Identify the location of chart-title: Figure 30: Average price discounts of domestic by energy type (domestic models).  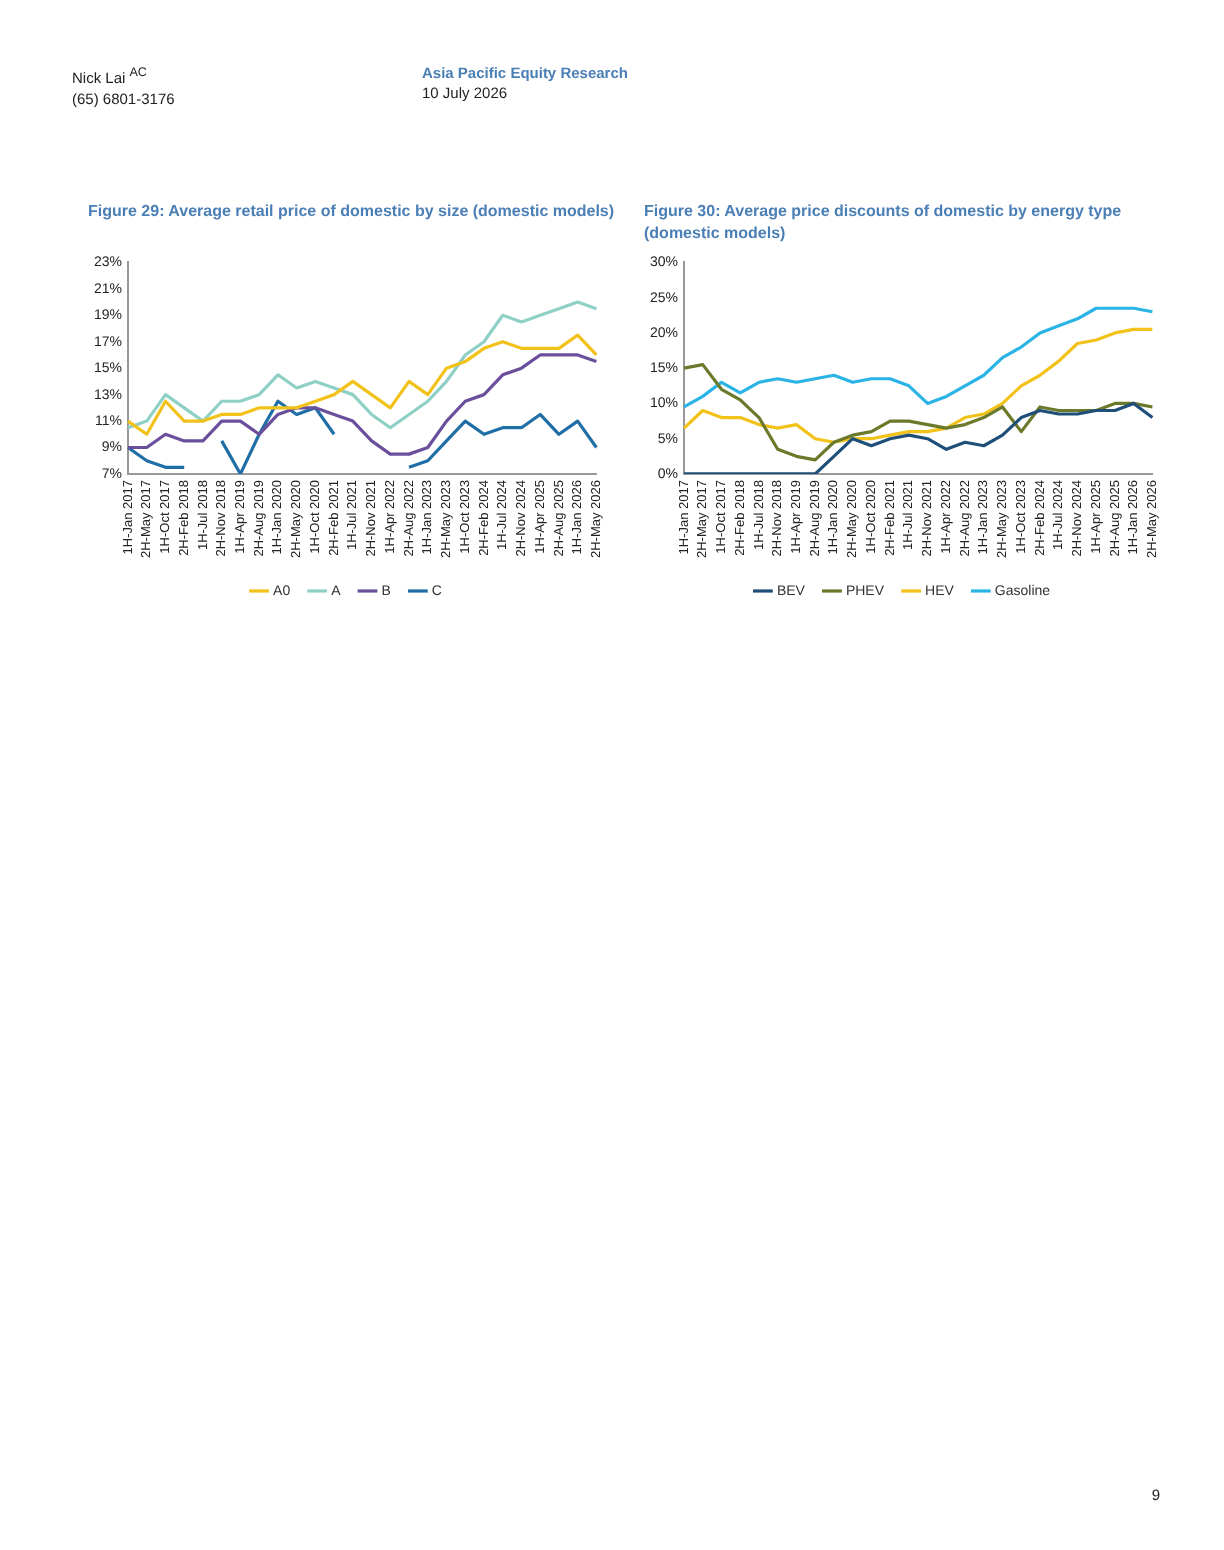
(884, 223).